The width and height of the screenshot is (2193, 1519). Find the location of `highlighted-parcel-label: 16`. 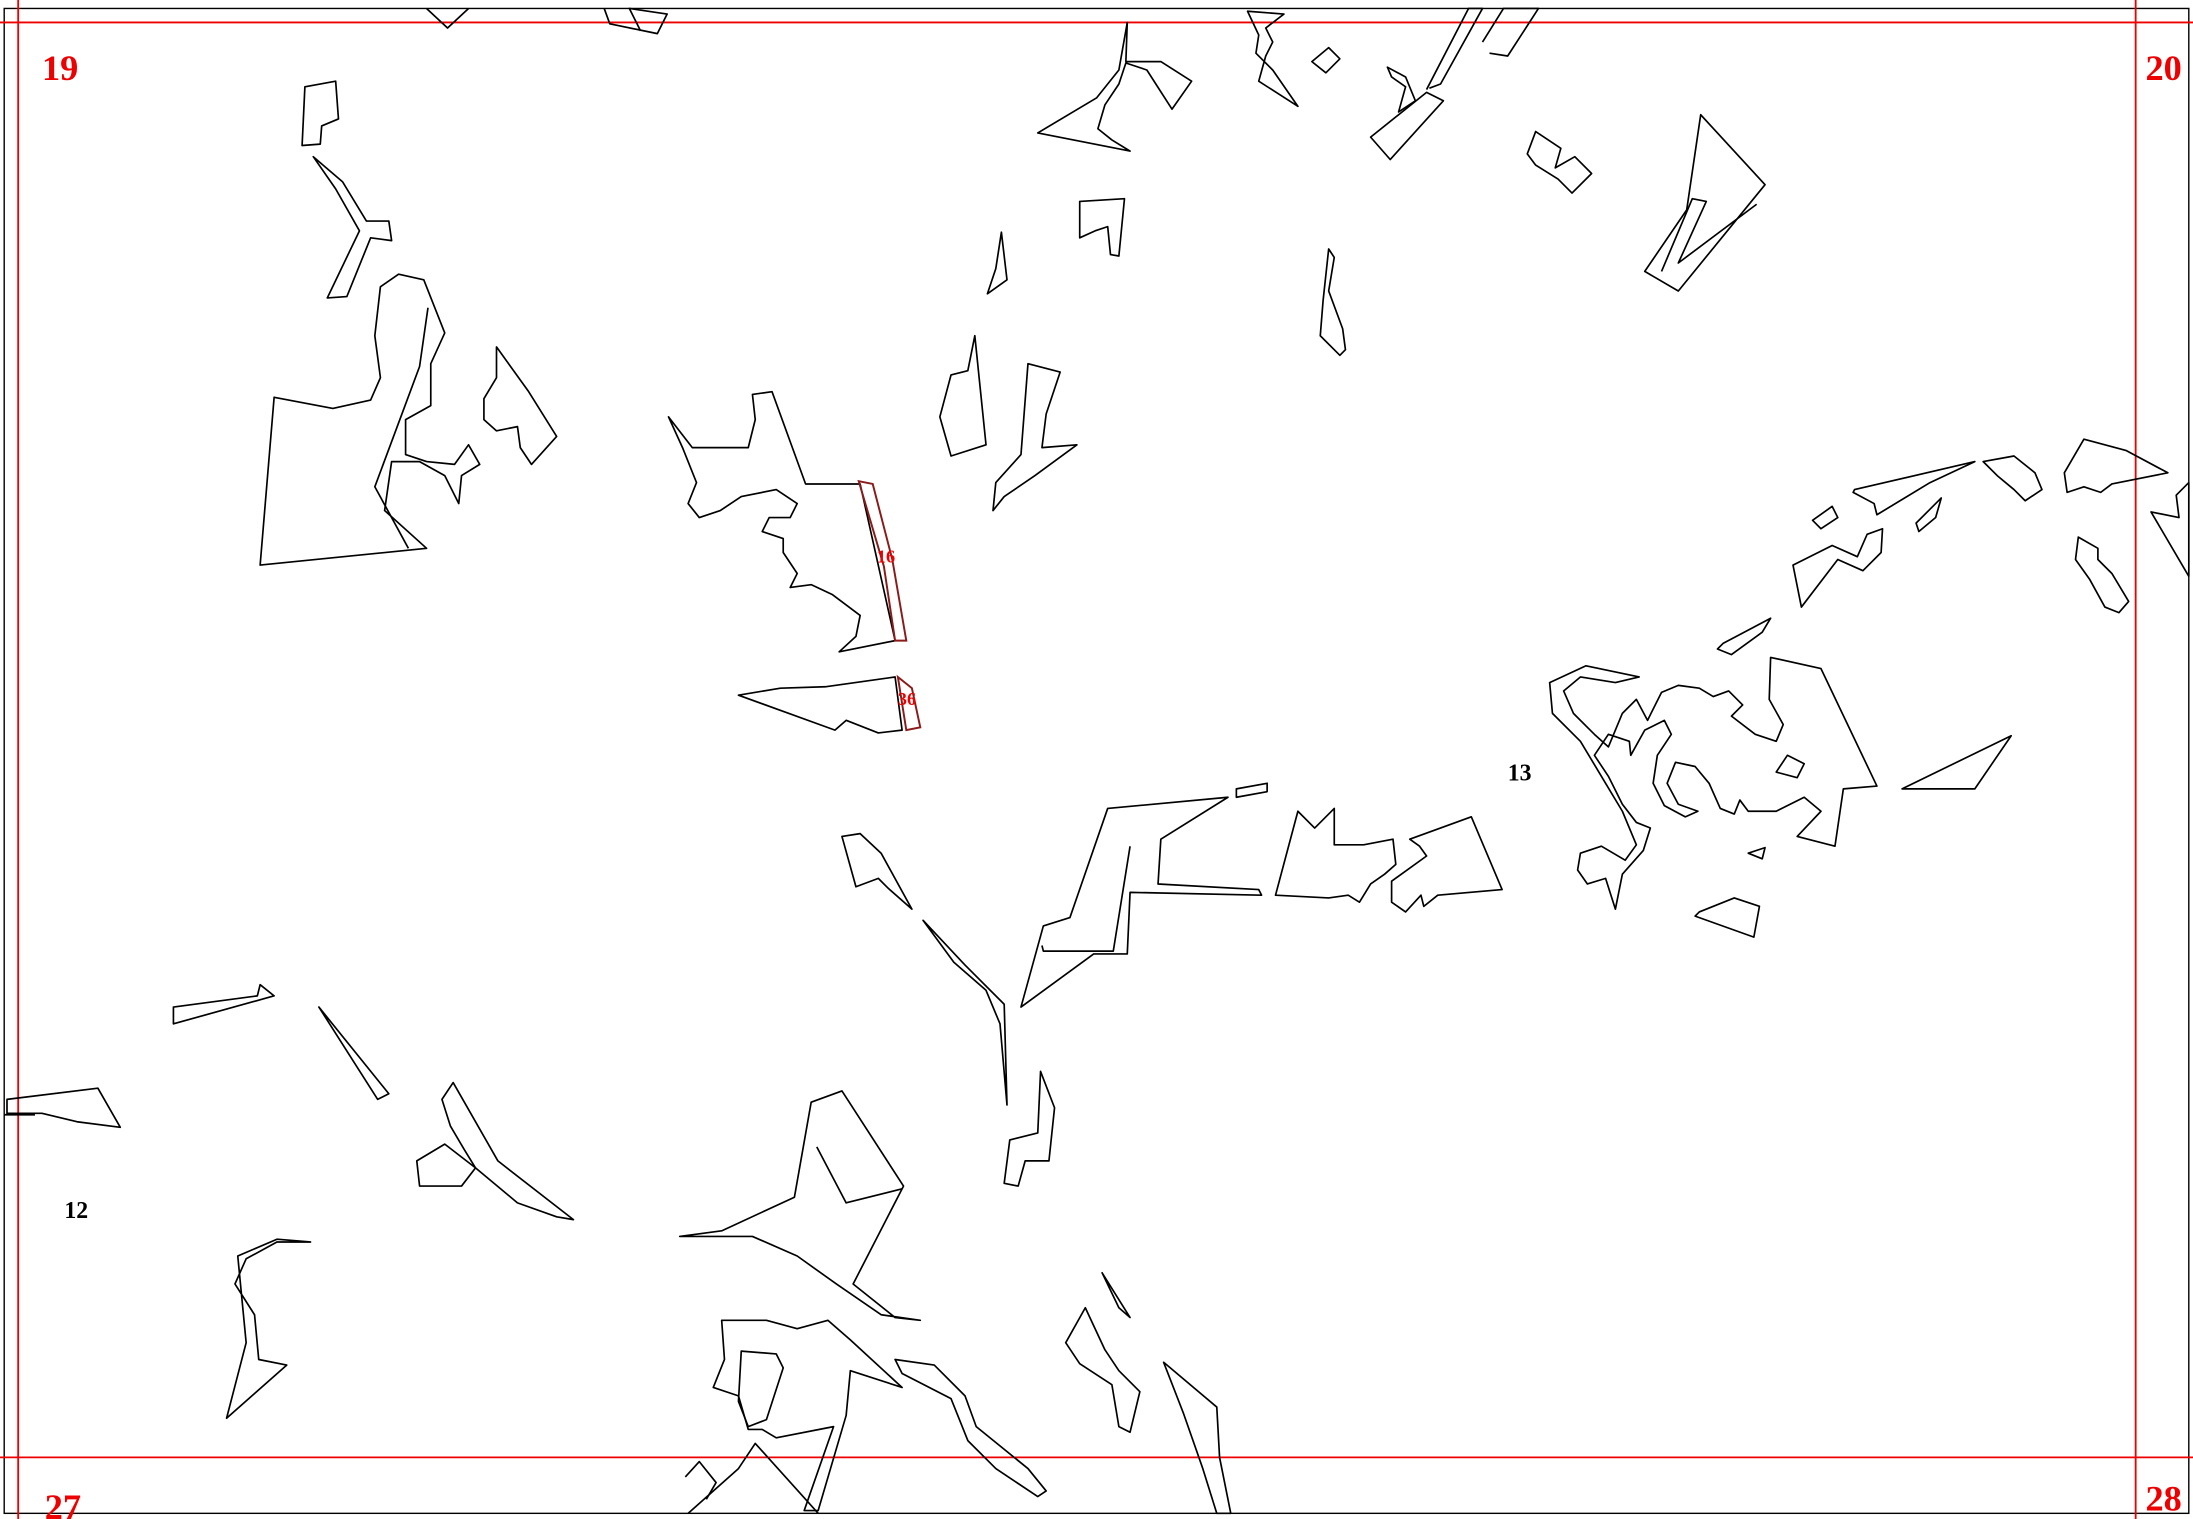

highlighted-parcel-label: 16 is located at coordinates (886, 556).